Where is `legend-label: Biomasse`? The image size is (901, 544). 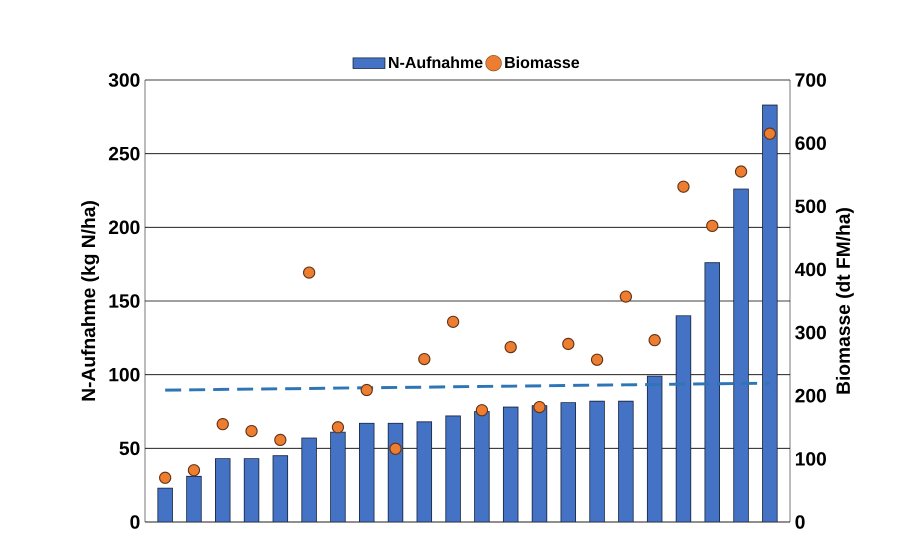 legend-label: Biomasse is located at coordinates (542, 62).